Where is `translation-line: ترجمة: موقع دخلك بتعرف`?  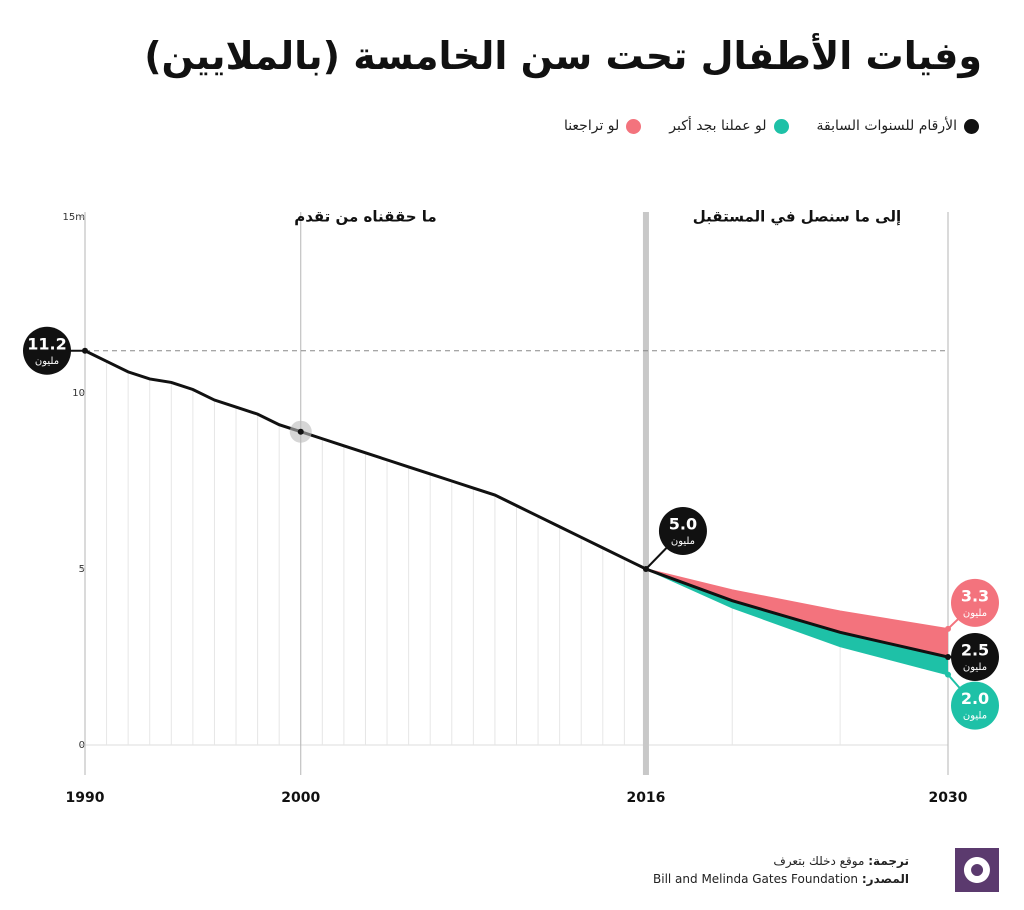 translation-line: ترجمة: موقع دخلك بتعرف is located at coordinates (781, 861).